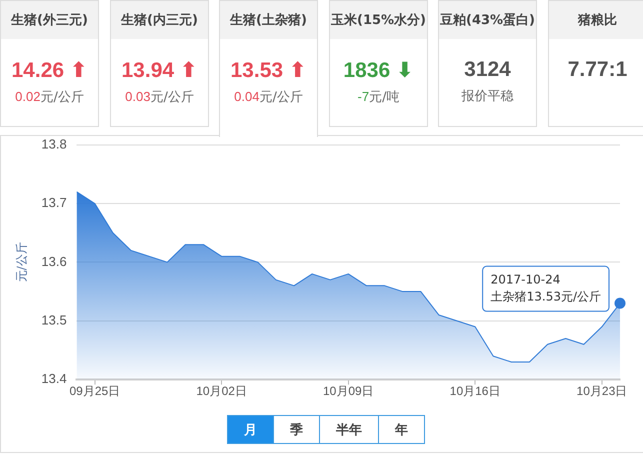 Image resolution: width=643 pixels, height=454 pixels. Describe the element at coordinates (378, 20) in the screenshot. I see `text: 玉米(15%水分)` at that location.